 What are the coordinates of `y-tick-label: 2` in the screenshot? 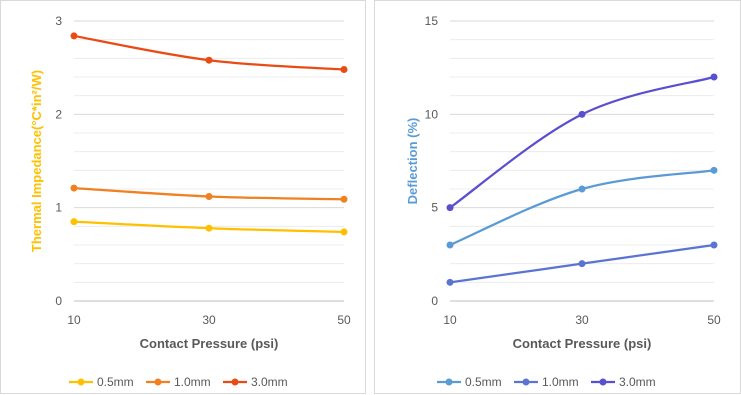 It's located at (58, 114).